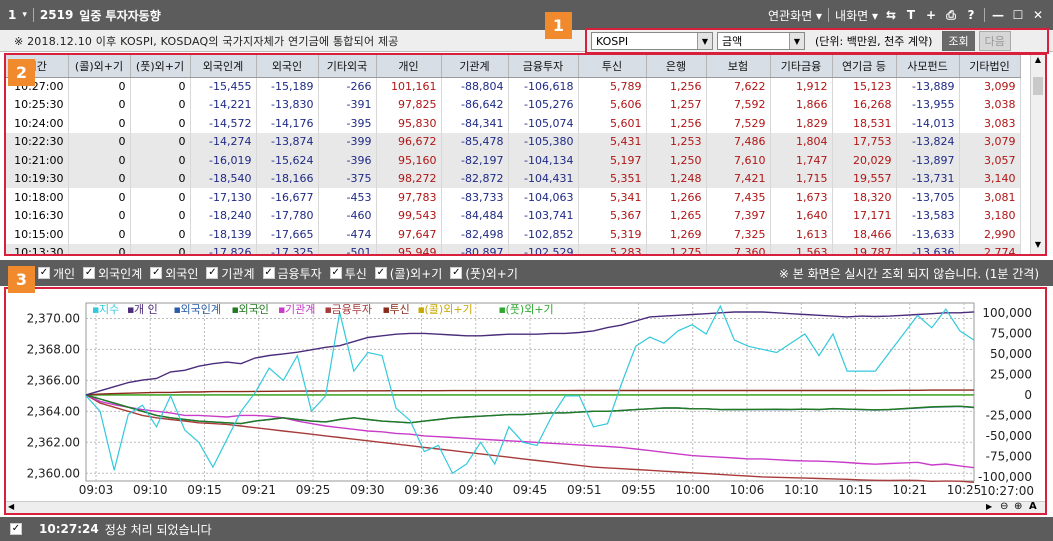  I want to click on column-header: 금융투자, so click(543, 66).